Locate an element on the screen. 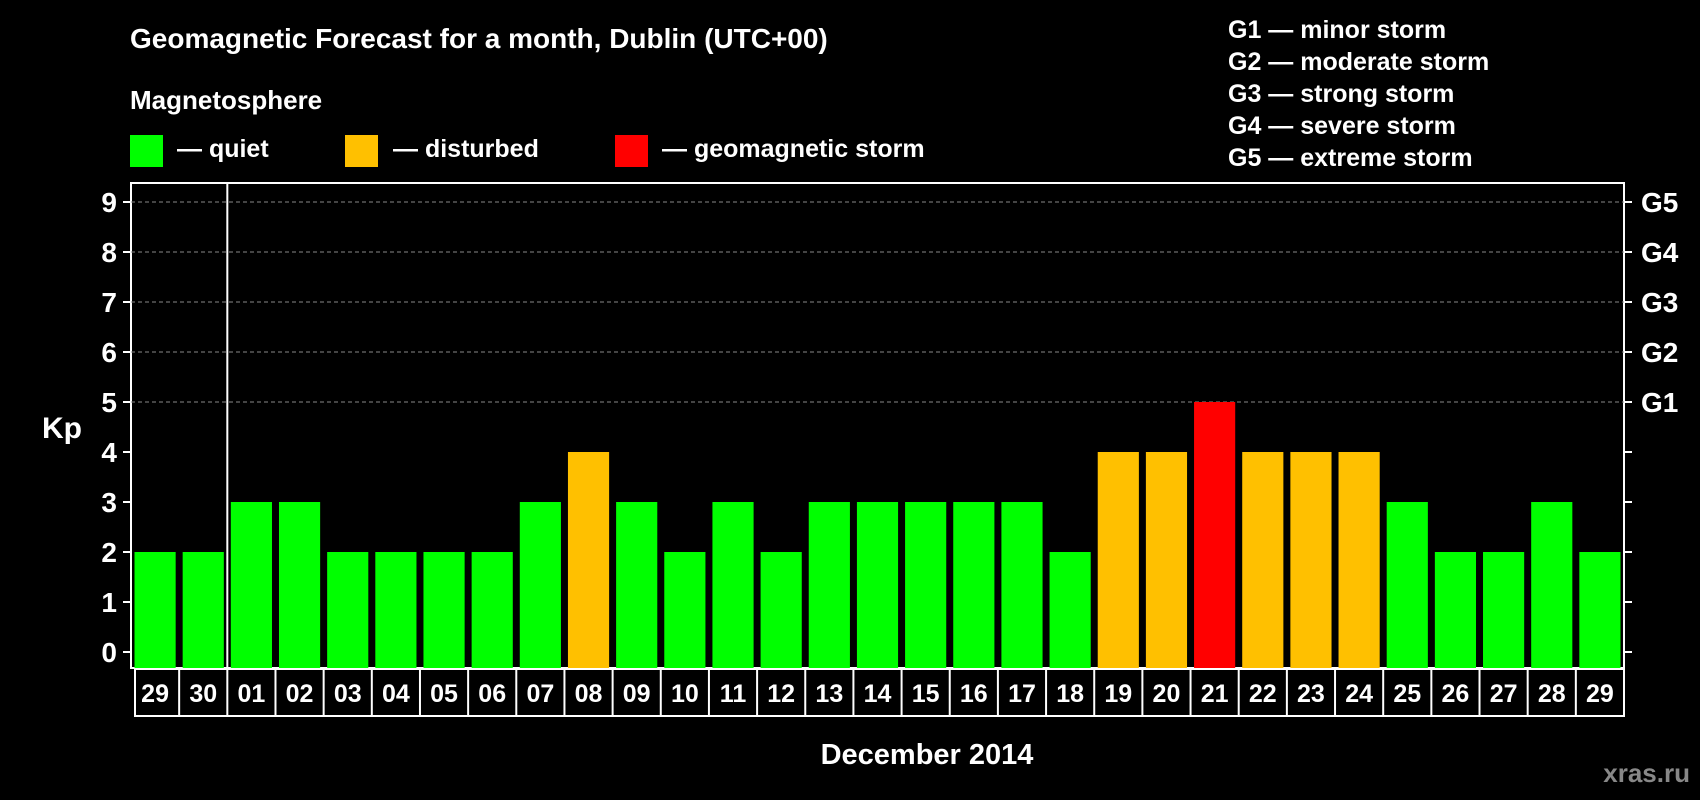  legend-label-storm: — geomagnetic storm is located at coordinates (793, 149).